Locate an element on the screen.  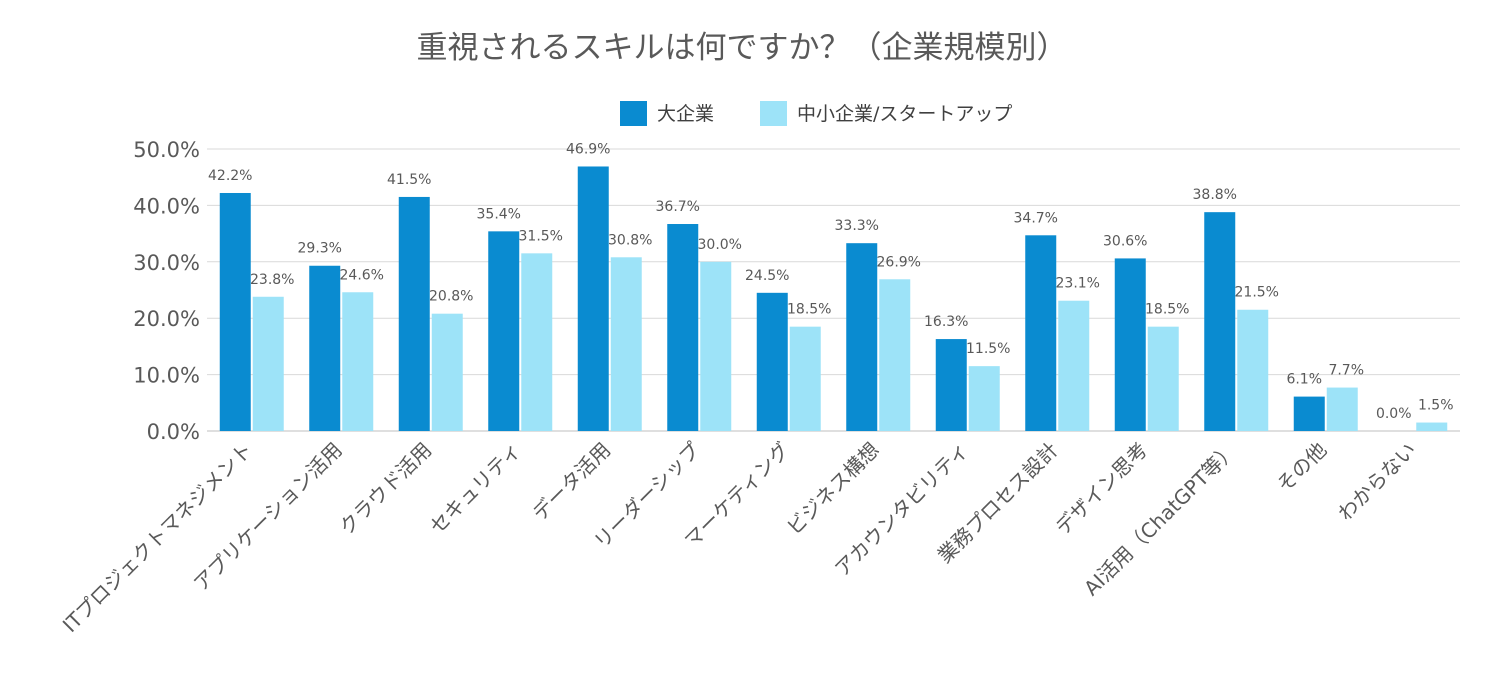
data-label-sme: 26.9% is located at coordinates (899, 262).